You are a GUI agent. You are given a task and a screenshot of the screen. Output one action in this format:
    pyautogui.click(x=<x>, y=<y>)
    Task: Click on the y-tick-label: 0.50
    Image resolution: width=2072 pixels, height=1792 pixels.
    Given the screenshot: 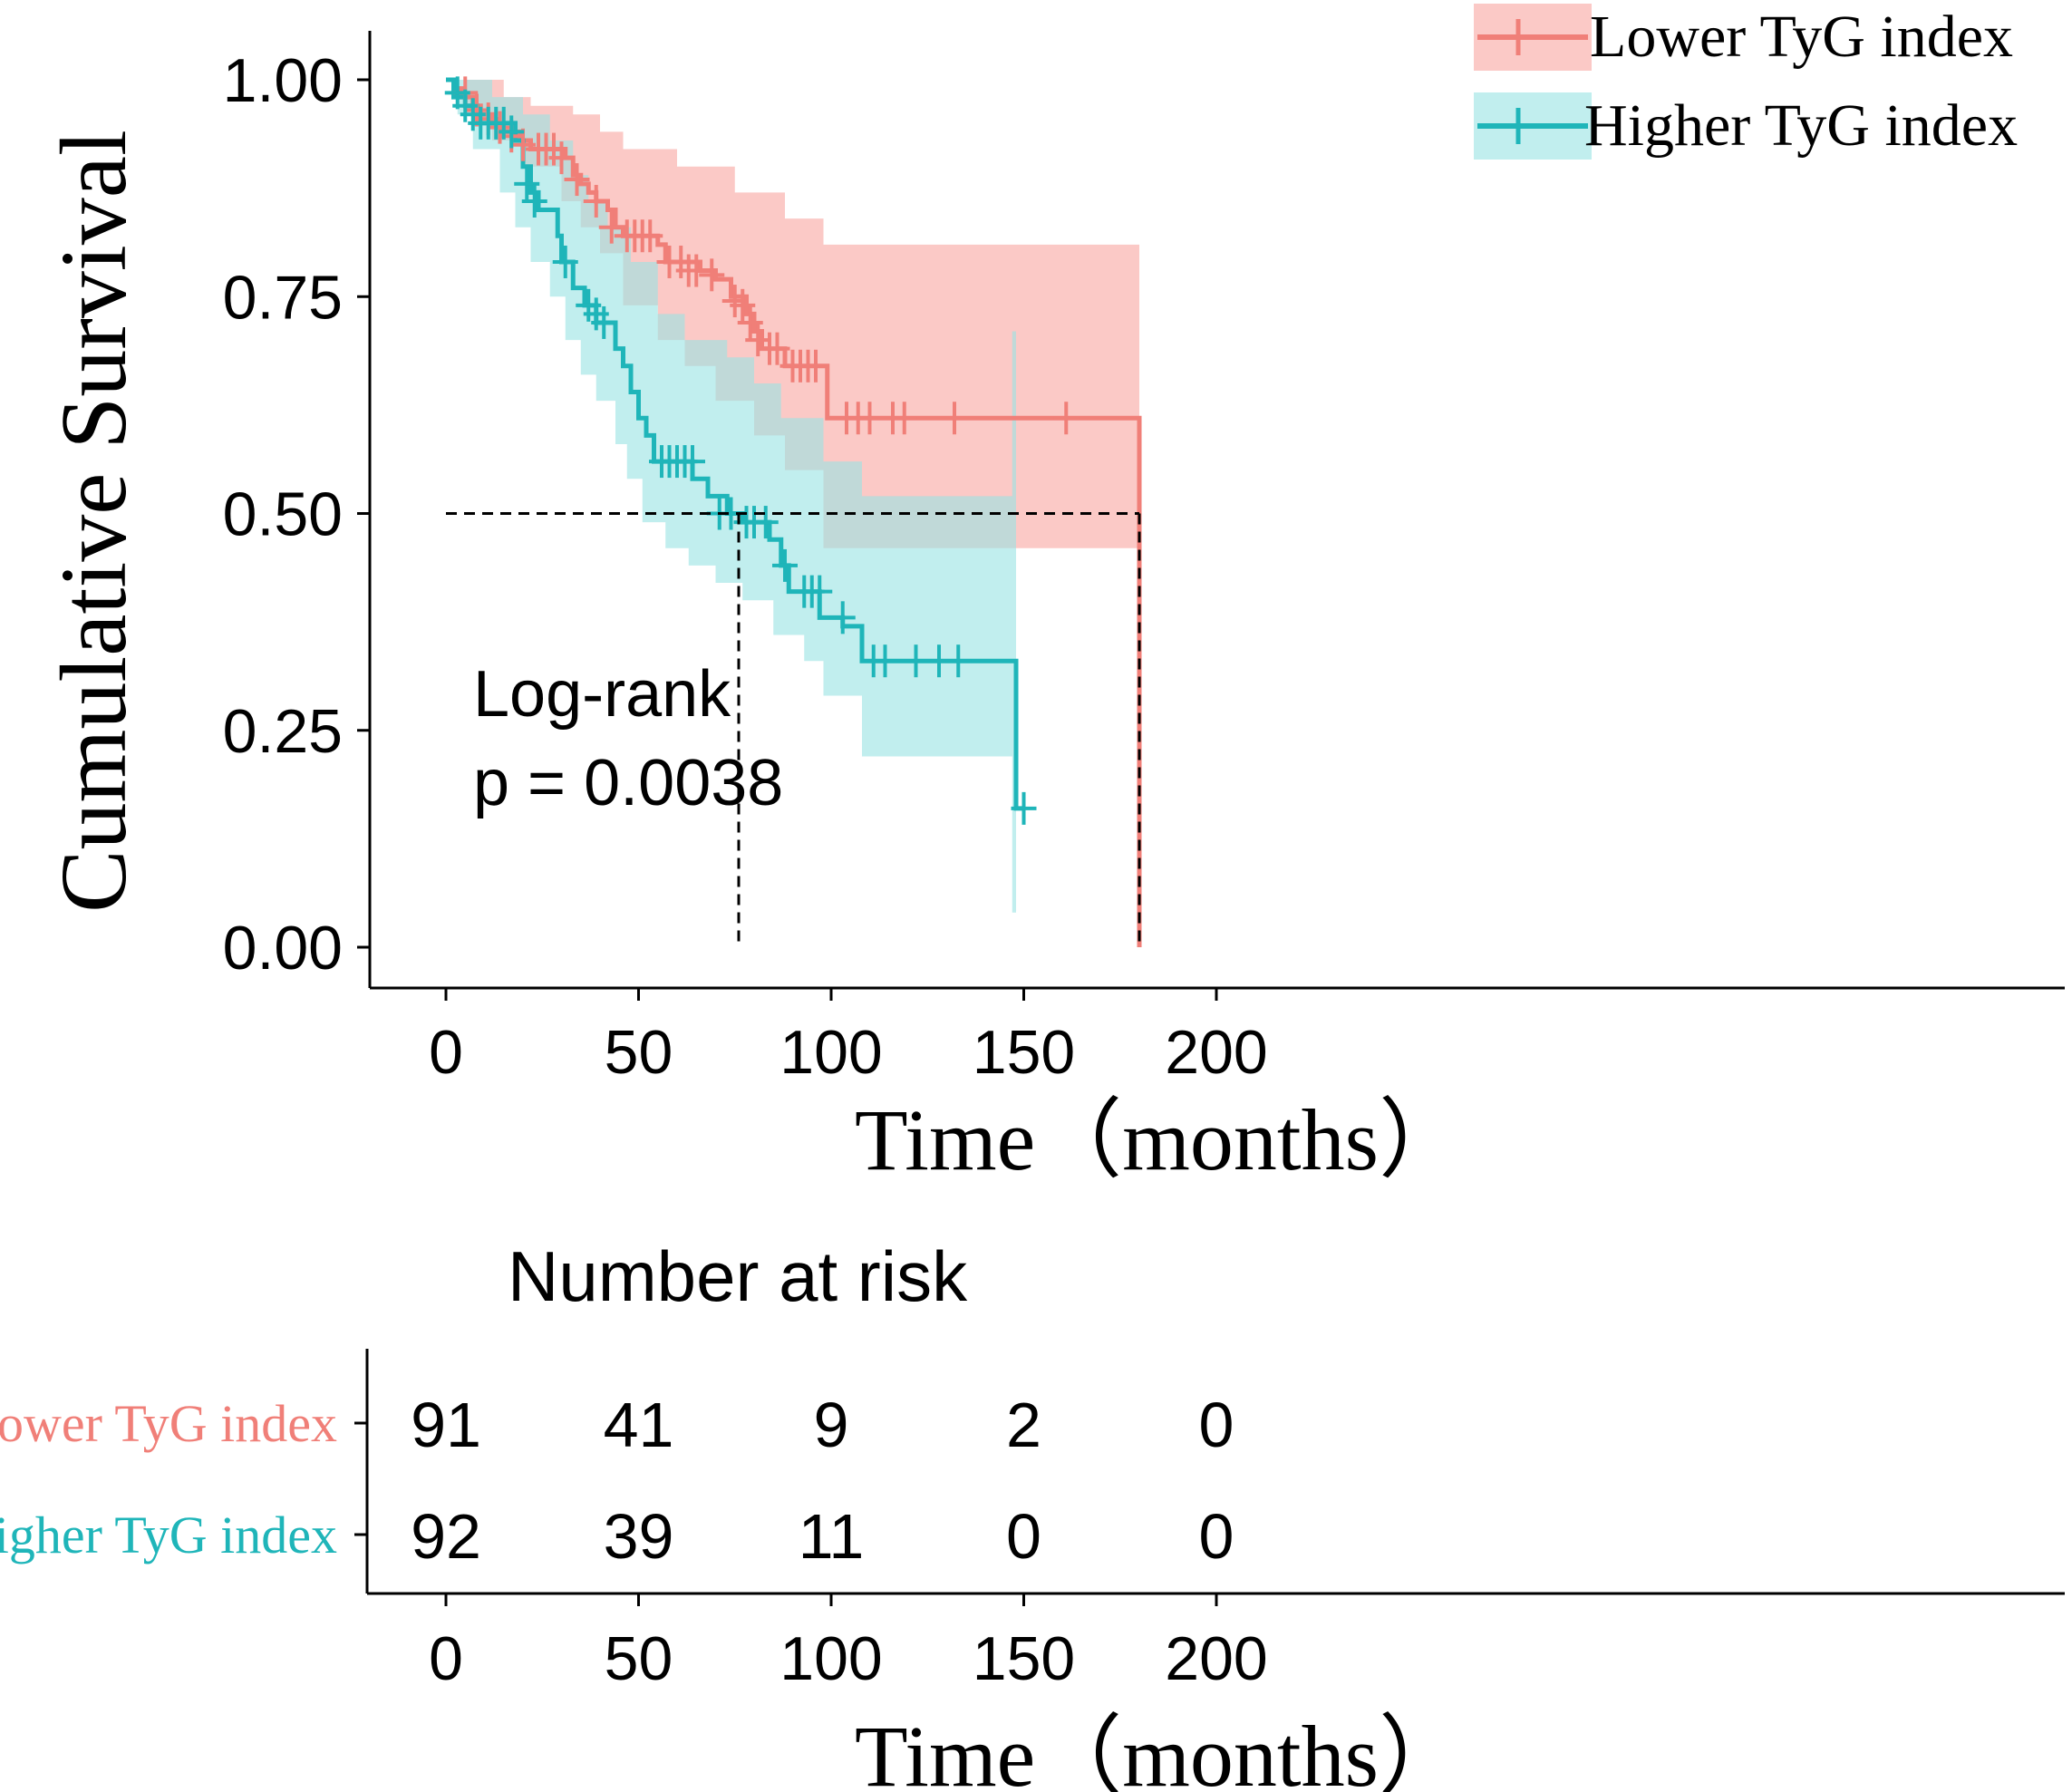 What is the action you would take?
    pyautogui.click(x=283, y=514)
    